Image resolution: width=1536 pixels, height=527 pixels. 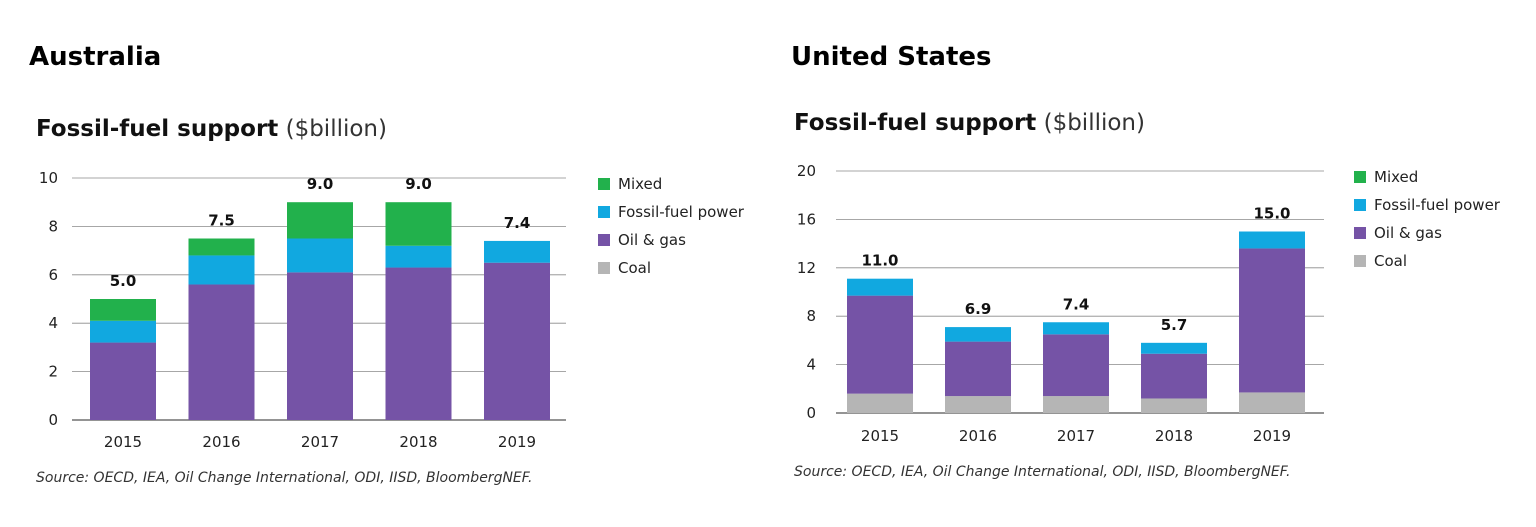 I want to click on country-heading: United States, so click(x=891, y=57).